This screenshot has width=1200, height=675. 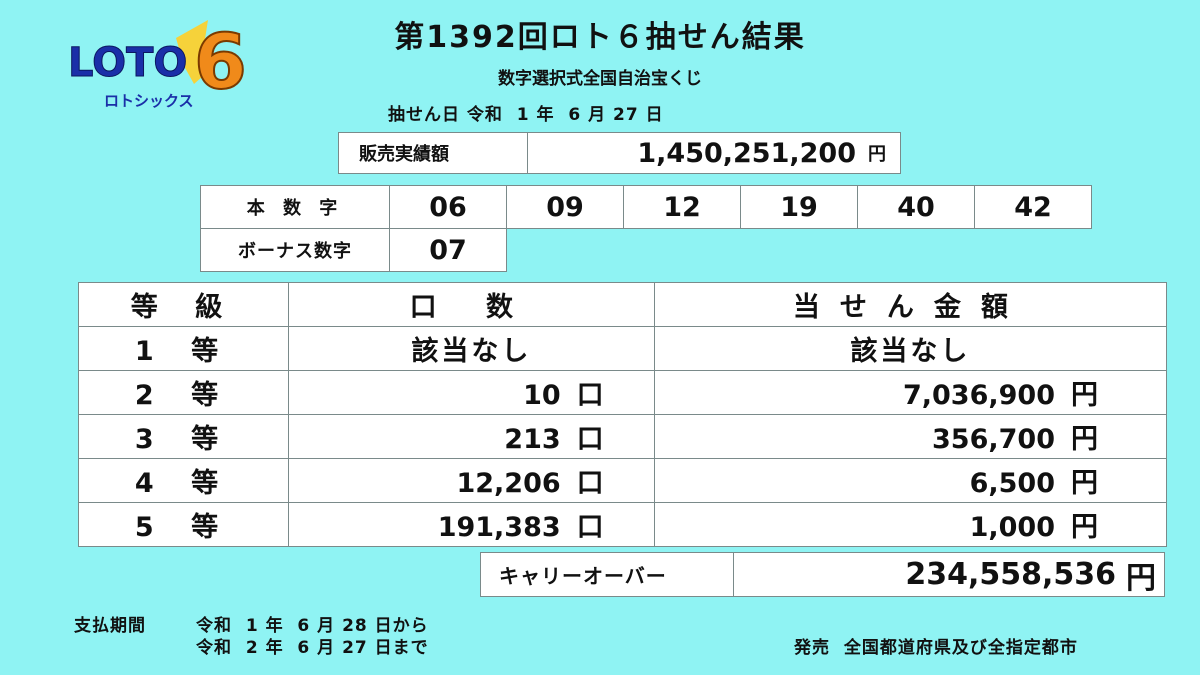 I want to click on sales-unit: 円, so click(x=877, y=154).